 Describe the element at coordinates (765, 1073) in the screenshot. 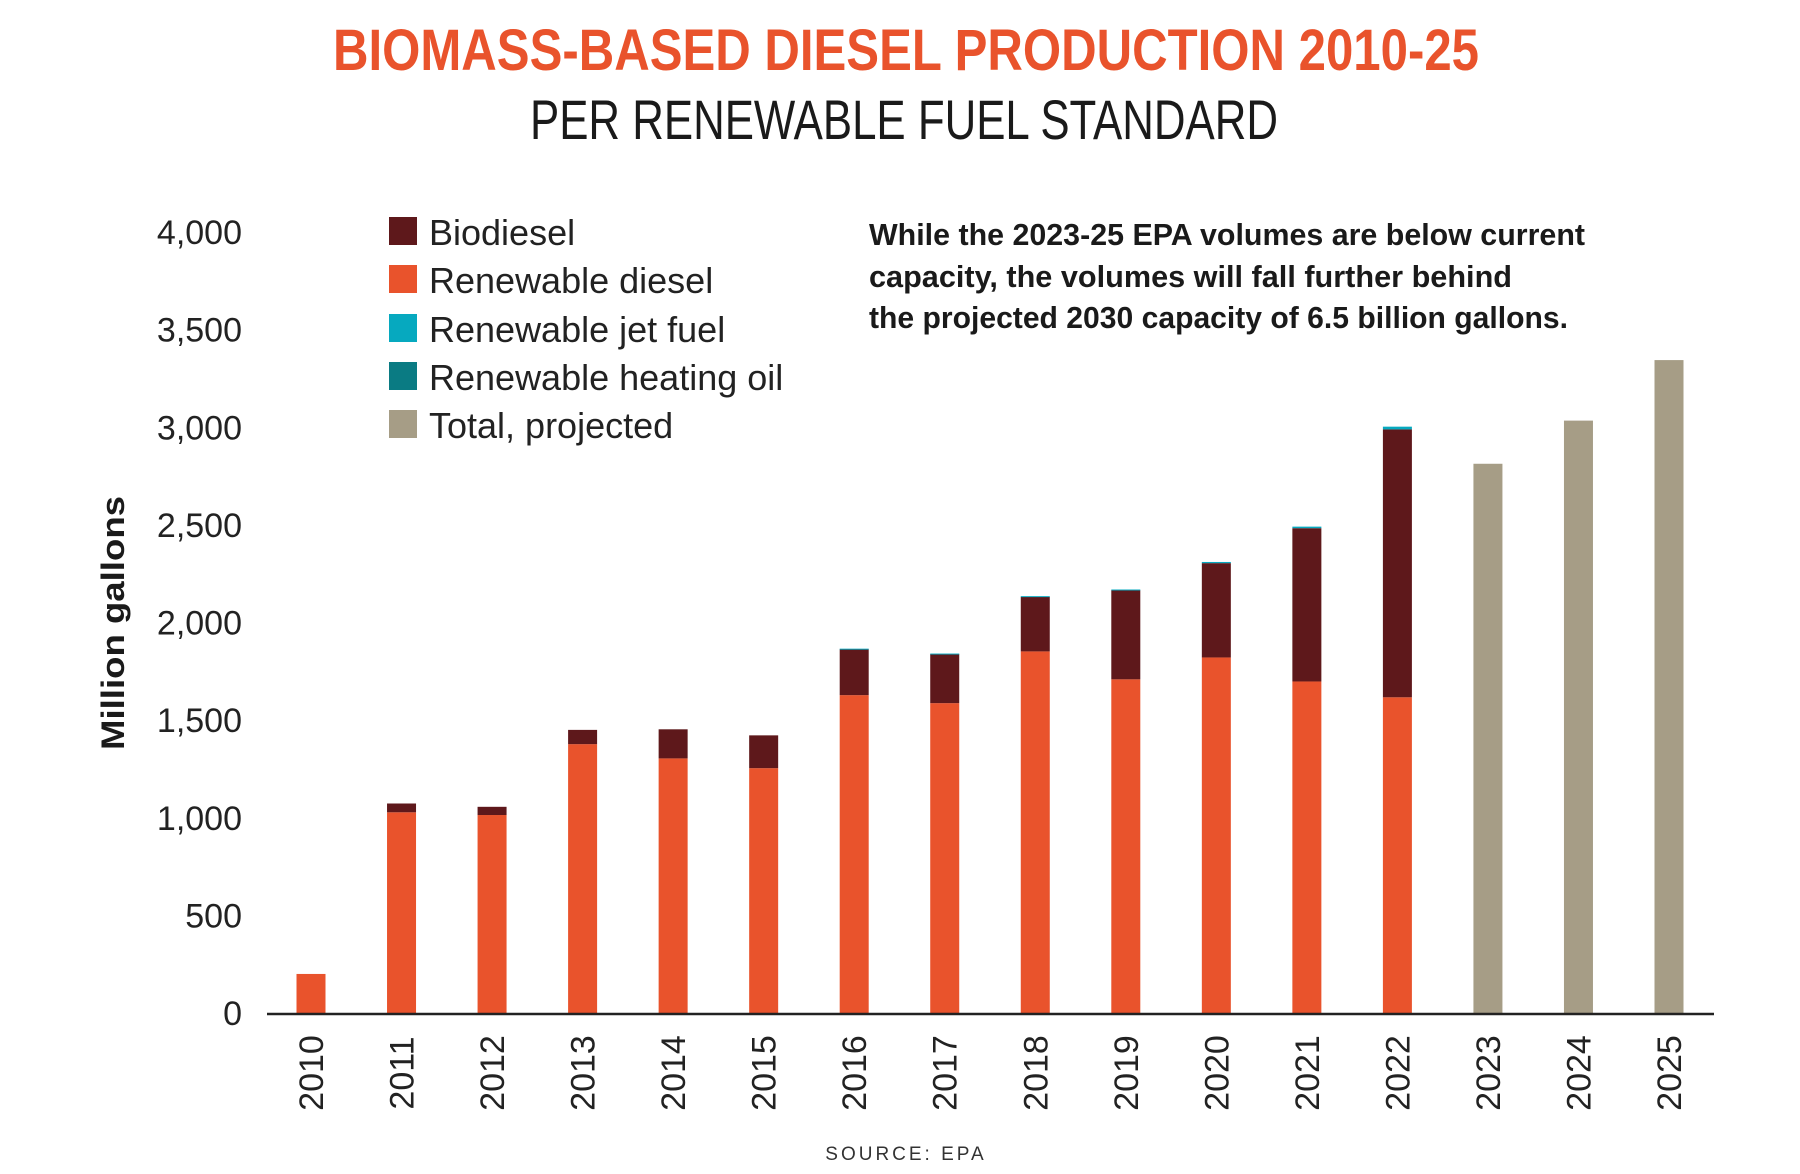

I see `x-tick-label: 2015` at that location.